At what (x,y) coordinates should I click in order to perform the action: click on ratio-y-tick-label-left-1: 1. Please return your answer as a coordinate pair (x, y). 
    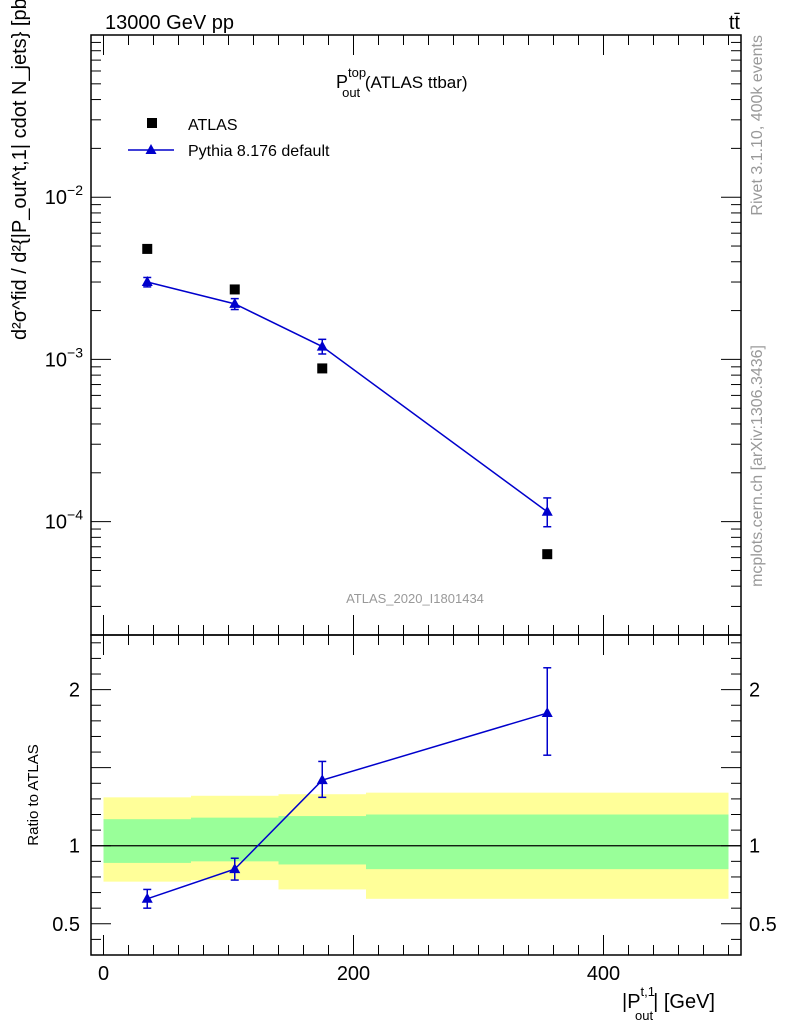
    Looking at the image, I should click on (74, 847).